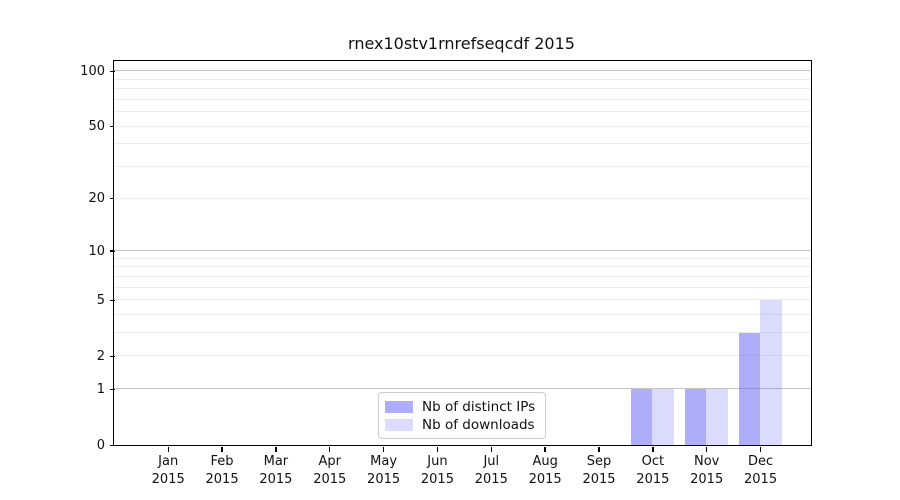  I want to click on y-axis-tick-label: 100, so click(92, 71).